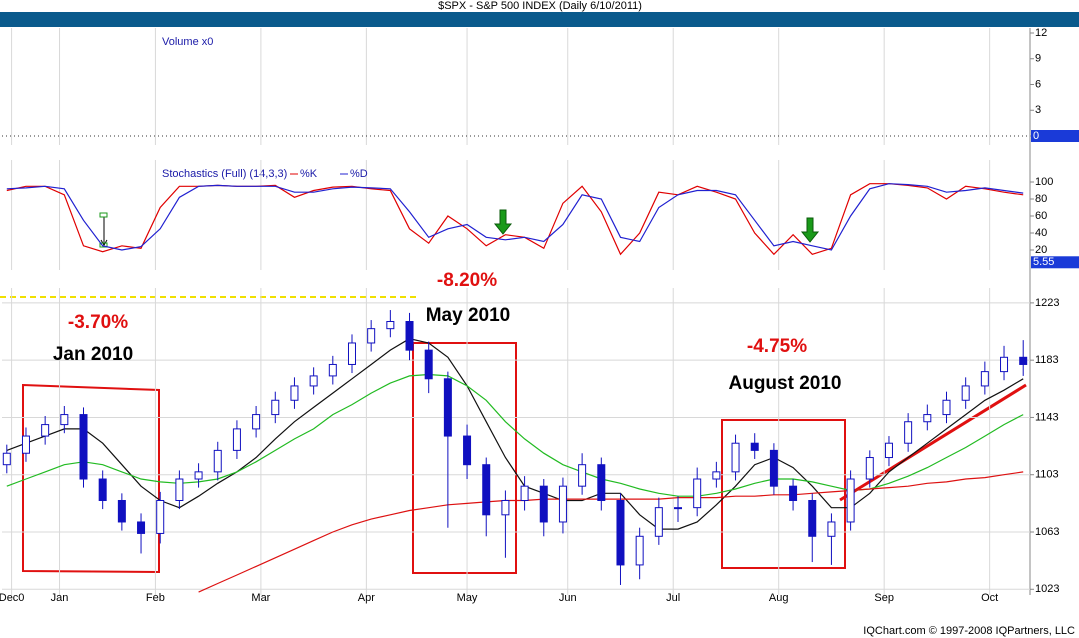  What do you see at coordinates (155, 598) in the screenshot?
I see `x-tick-label: Feb` at bounding box center [155, 598].